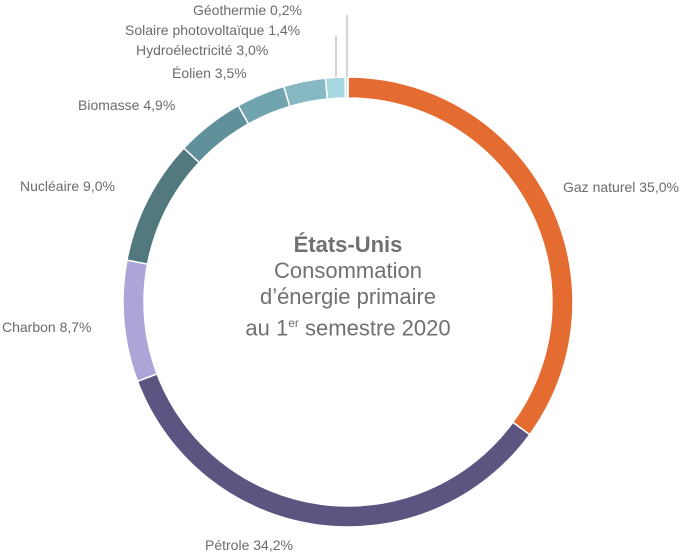  I want to click on slice-label-petrole: Pétrole 34,2%, so click(249, 545).